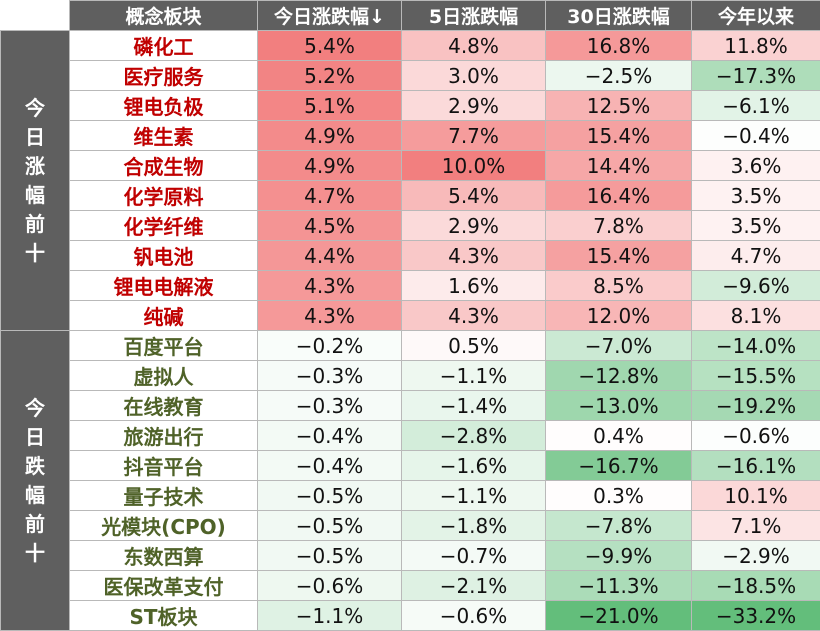 The width and height of the screenshot is (820, 631). What do you see at coordinates (164, 586) in the screenshot?
I see `concept-name: 医保改革支付` at bounding box center [164, 586].